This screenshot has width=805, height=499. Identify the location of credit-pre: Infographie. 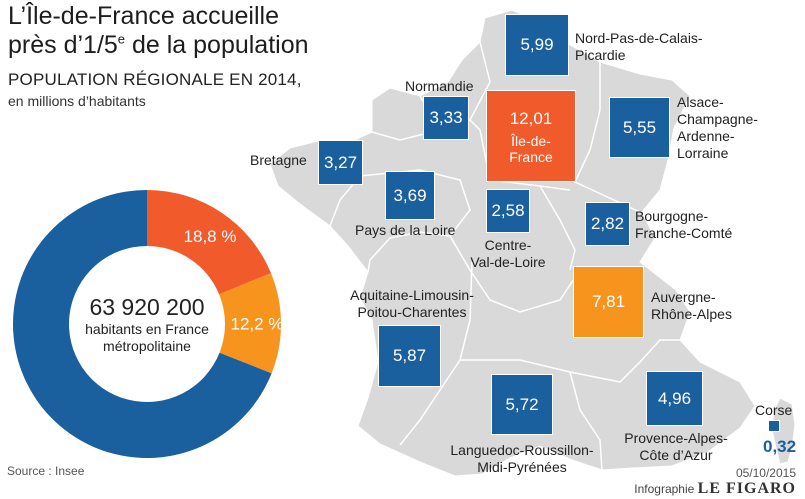
(664, 489).